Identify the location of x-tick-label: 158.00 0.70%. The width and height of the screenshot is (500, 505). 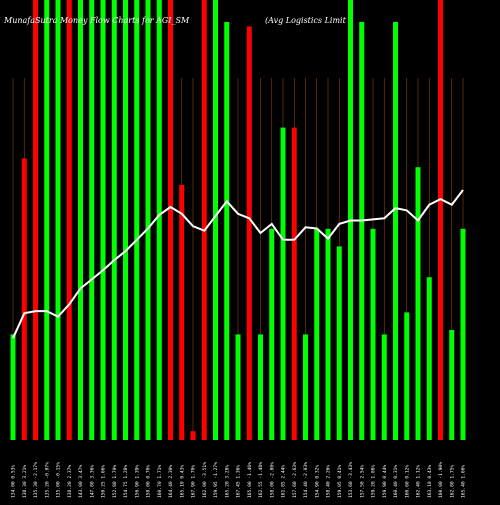
(149, 481).